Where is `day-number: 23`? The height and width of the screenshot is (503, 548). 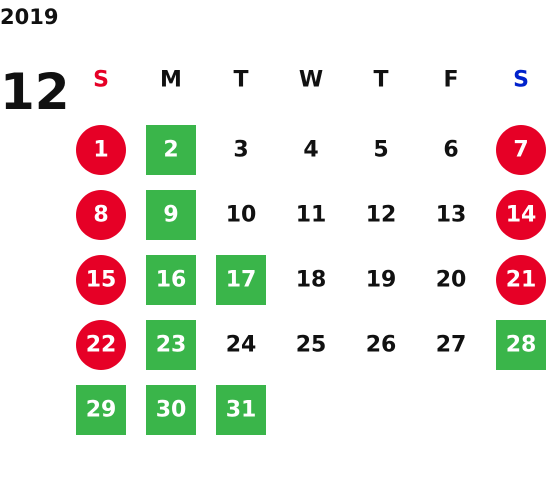 day-number: 23 is located at coordinates (171, 345).